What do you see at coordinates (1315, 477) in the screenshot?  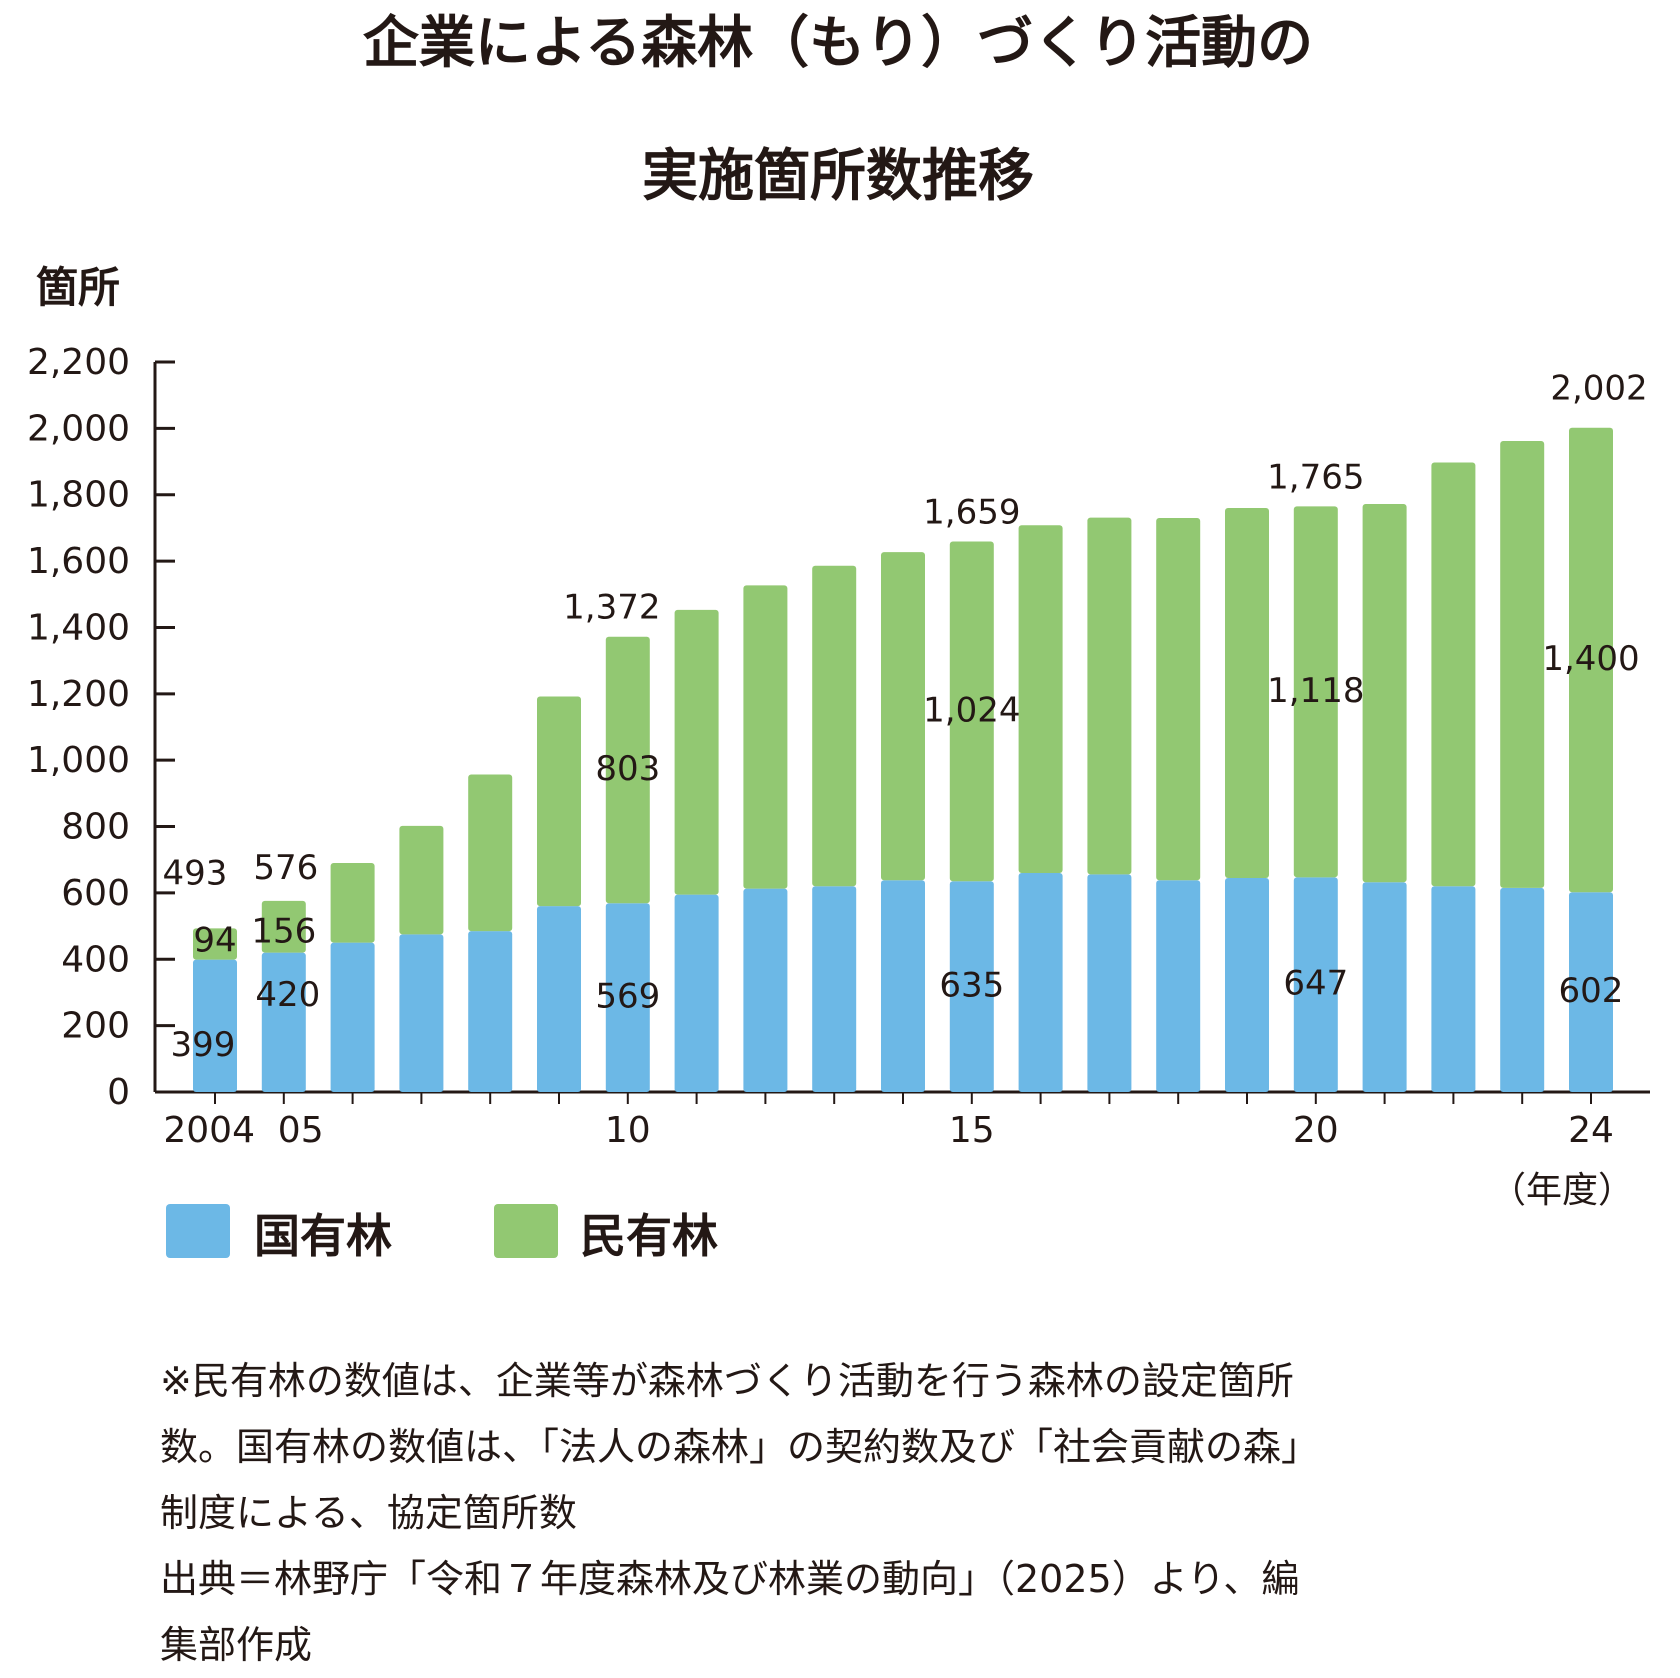 I see `data-label-total: 1,765` at bounding box center [1315, 477].